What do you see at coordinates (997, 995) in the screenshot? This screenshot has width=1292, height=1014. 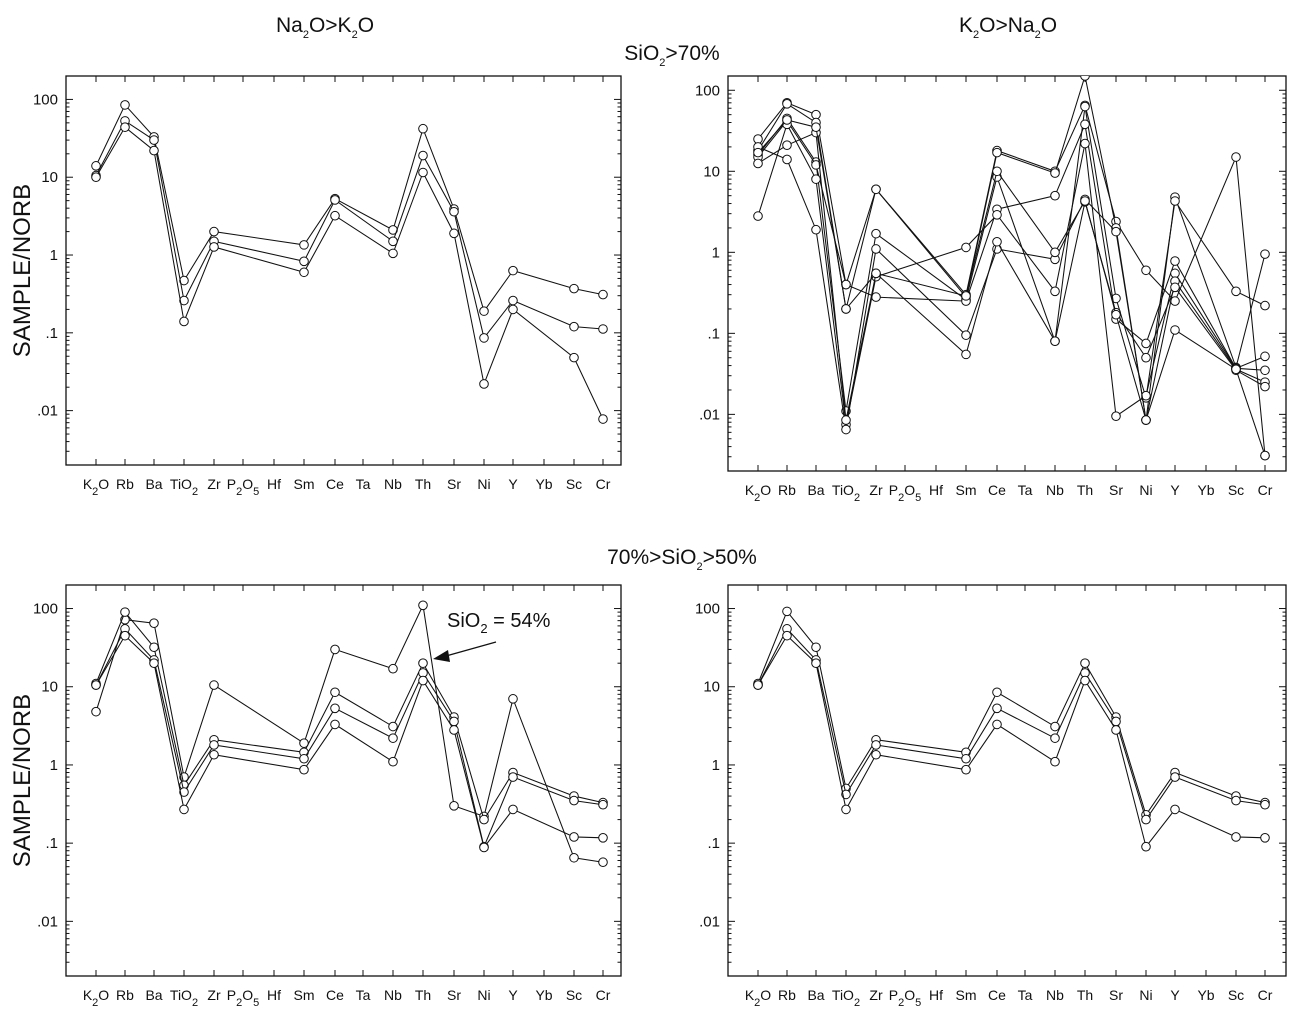 I see `x-category-label-ce: Ce` at bounding box center [997, 995].